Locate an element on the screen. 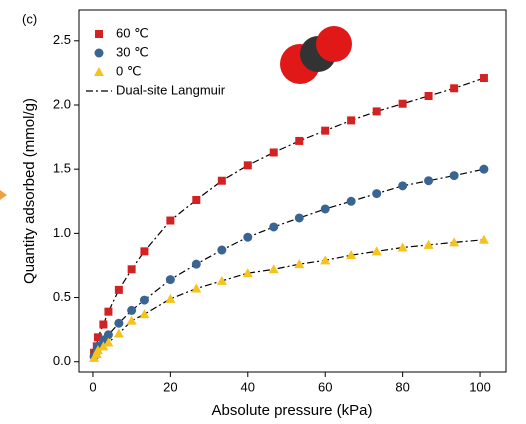 The width and height of the screenshot is (526, 424). x-tick-label: 20 is located at coordinates (170, 386).